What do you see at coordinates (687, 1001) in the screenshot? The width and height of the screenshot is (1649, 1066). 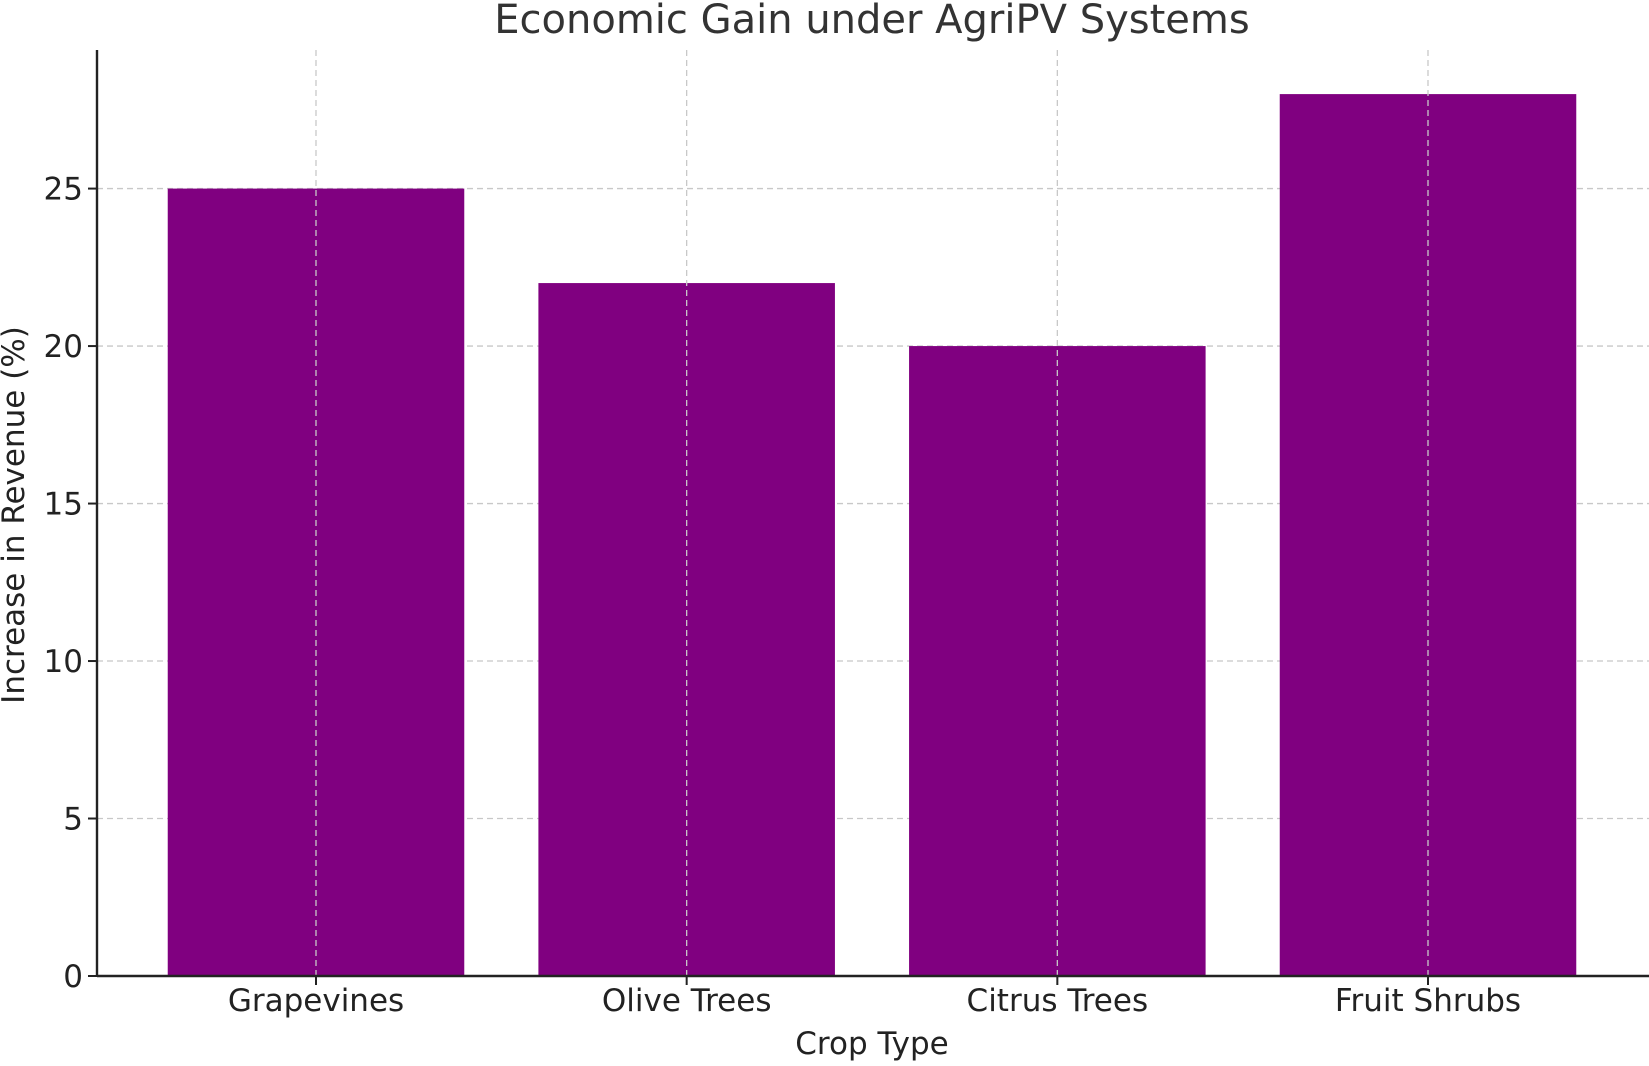 I see `x-tick-label: Olive Trees` at bounding box center [687, 1001].